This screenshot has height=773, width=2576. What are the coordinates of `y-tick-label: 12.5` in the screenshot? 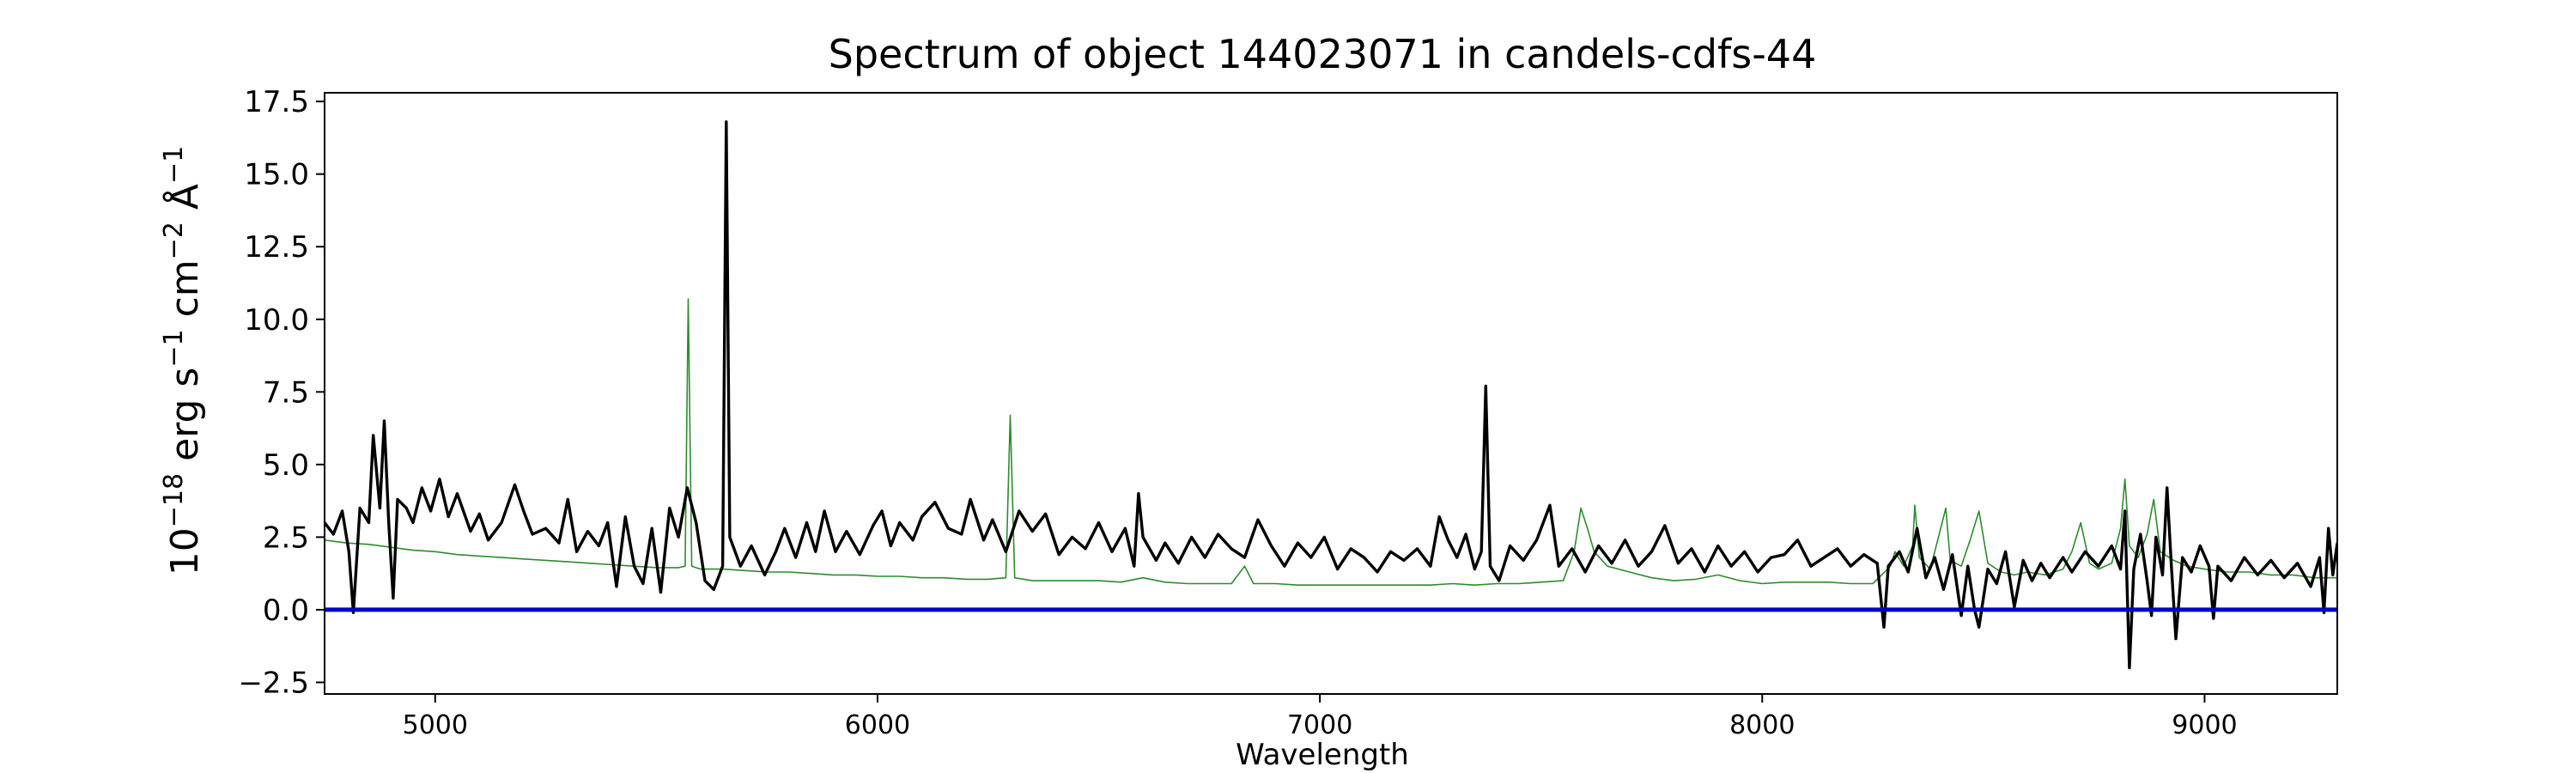 It's located at (276, 248).